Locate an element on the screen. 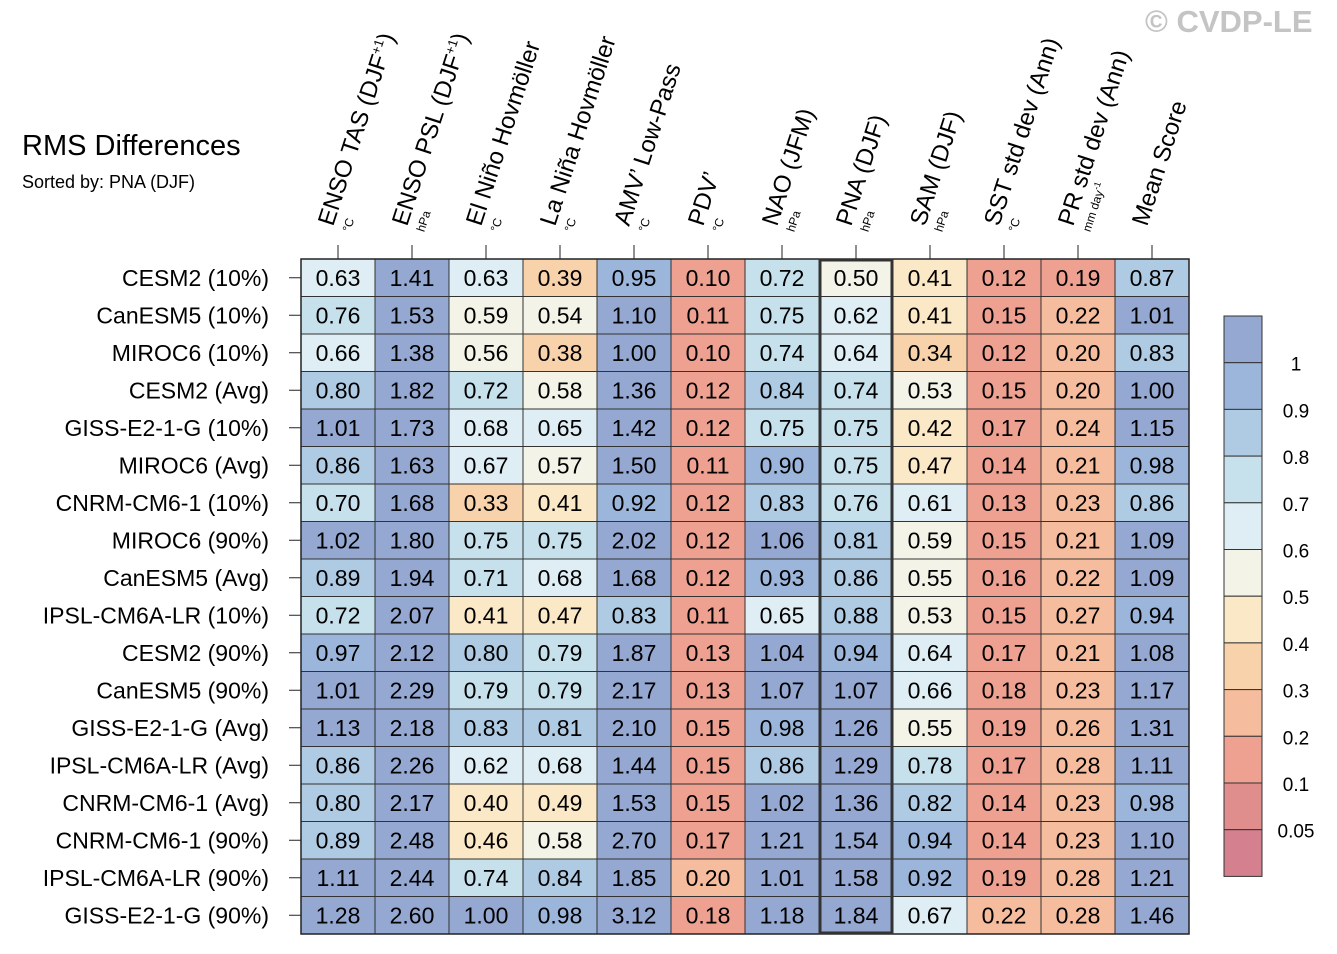 Image resolution: width=1337 pixels, height=954 pixels. row-label: IPSL-CM6A-LR (10%) is located at coordinates (156, 615).